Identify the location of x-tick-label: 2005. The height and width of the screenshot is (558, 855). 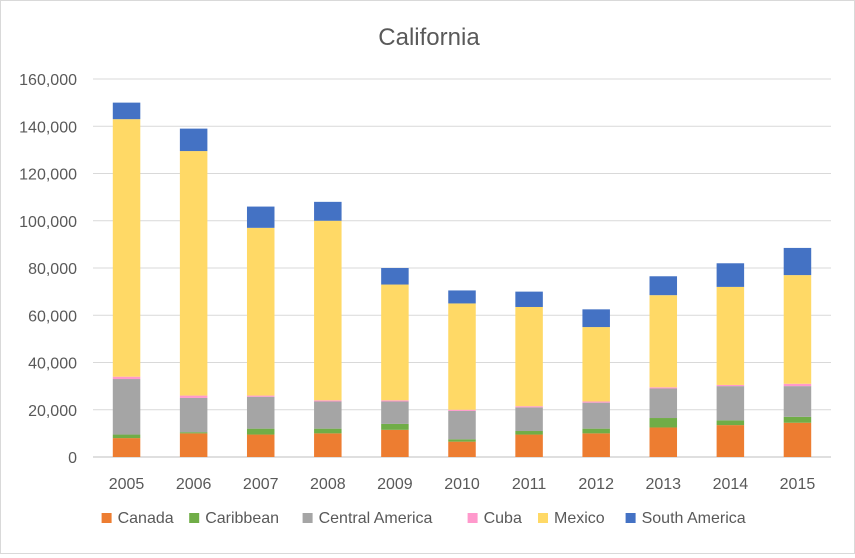
(127, 484).